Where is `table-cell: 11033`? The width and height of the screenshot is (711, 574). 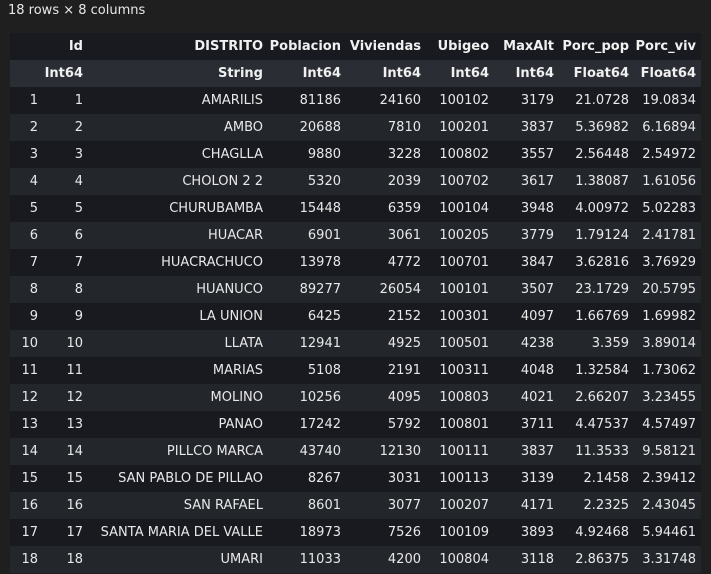 table-cell: 11033 is located at coordinates (307, 559).